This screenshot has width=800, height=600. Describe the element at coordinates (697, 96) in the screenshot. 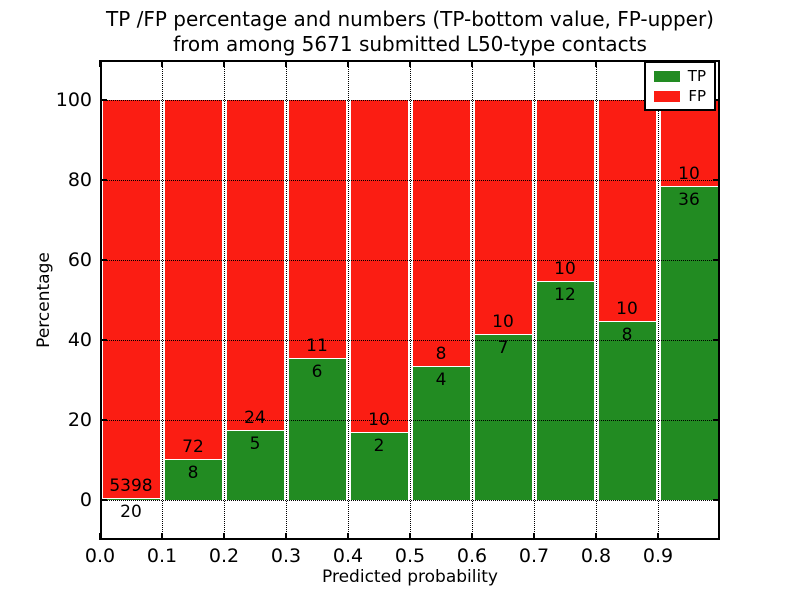

I see `legend-label-fp: FP` at that location.